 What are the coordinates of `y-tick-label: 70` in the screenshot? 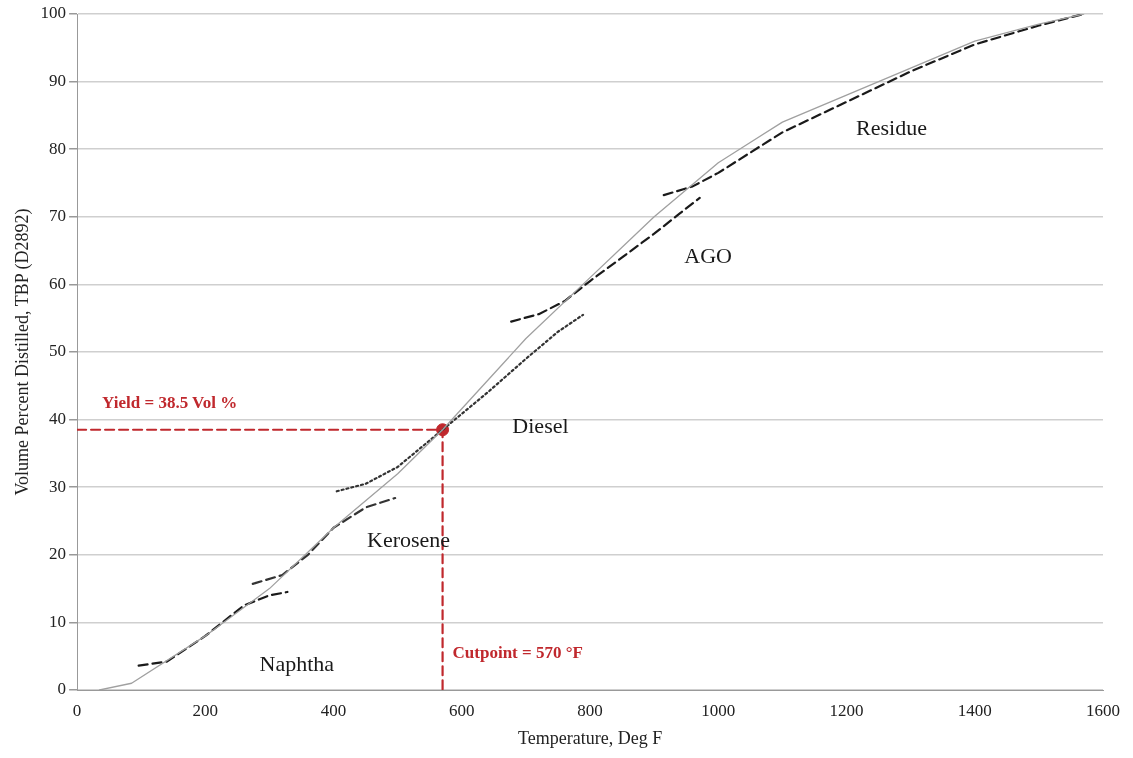 It's located at (58, 216).